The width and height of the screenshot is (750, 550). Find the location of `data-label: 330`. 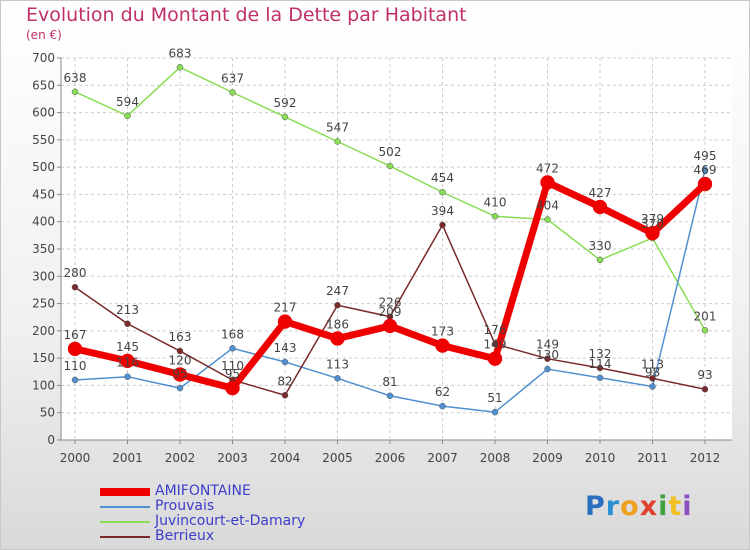

data-label: 330 is located at coordinates (600, 246).